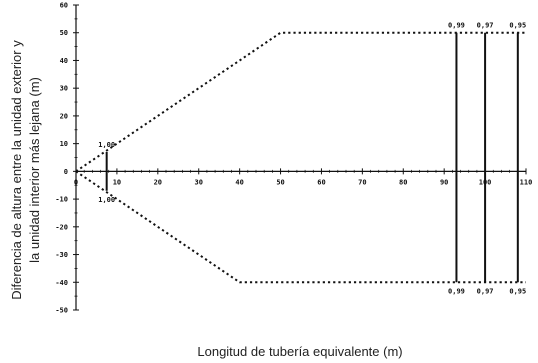 The width and height of the screenshot is (538, 363). Describe the element at coordinates (61, 227) in the screenshot. I see `y-tick-label: -20` at that location.